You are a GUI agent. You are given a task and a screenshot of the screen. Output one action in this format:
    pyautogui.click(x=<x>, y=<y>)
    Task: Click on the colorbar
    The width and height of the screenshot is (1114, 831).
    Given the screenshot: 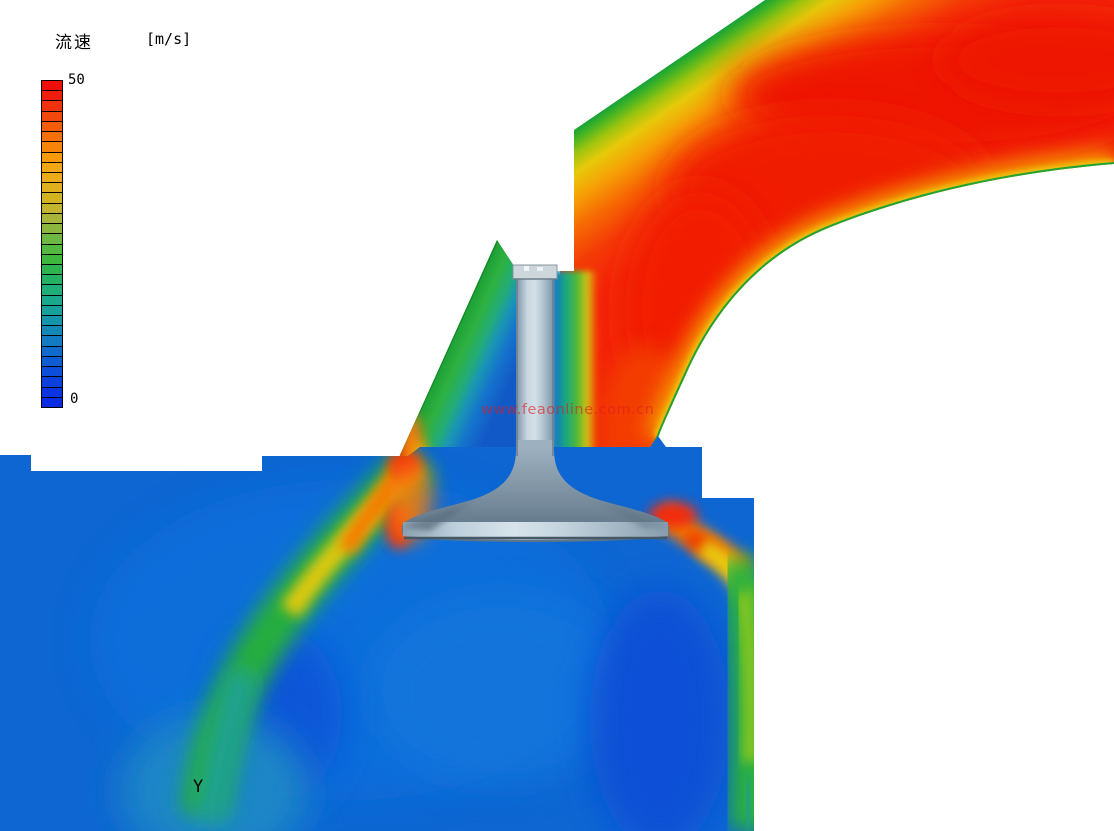 What is the action you would take?
    pyautogui.click(x=52, y=244)
    